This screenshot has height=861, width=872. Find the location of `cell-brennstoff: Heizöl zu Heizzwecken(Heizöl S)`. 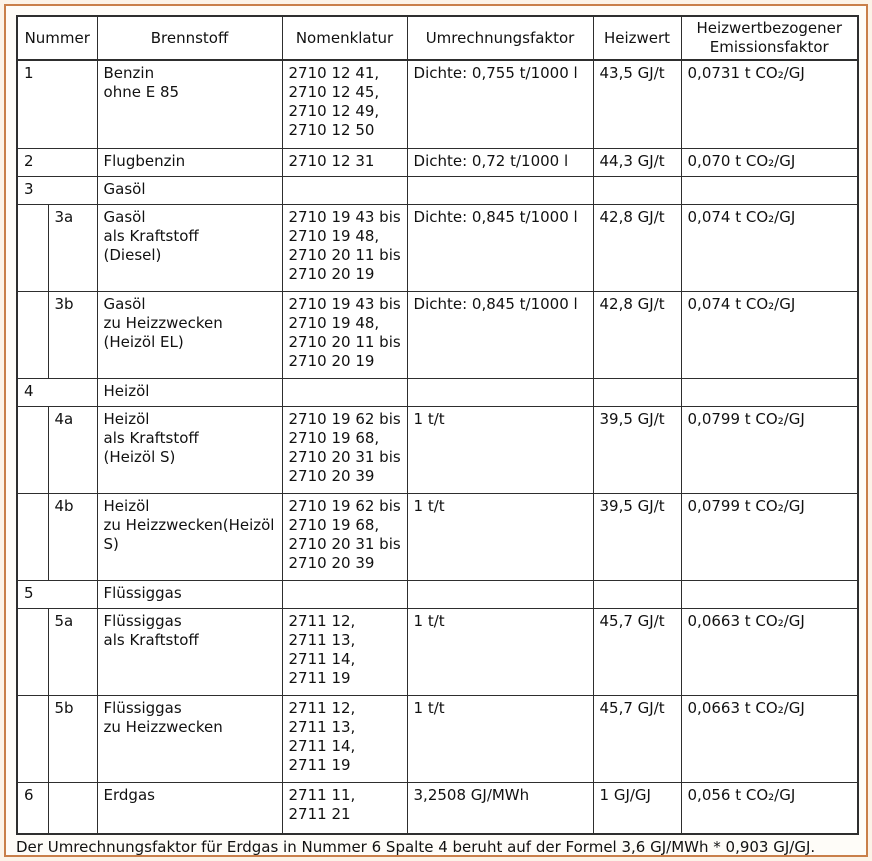

cell-brennstoff: Heizöl zu Heizzwecken(Heizöl S) is located at coordinates (189, 536).